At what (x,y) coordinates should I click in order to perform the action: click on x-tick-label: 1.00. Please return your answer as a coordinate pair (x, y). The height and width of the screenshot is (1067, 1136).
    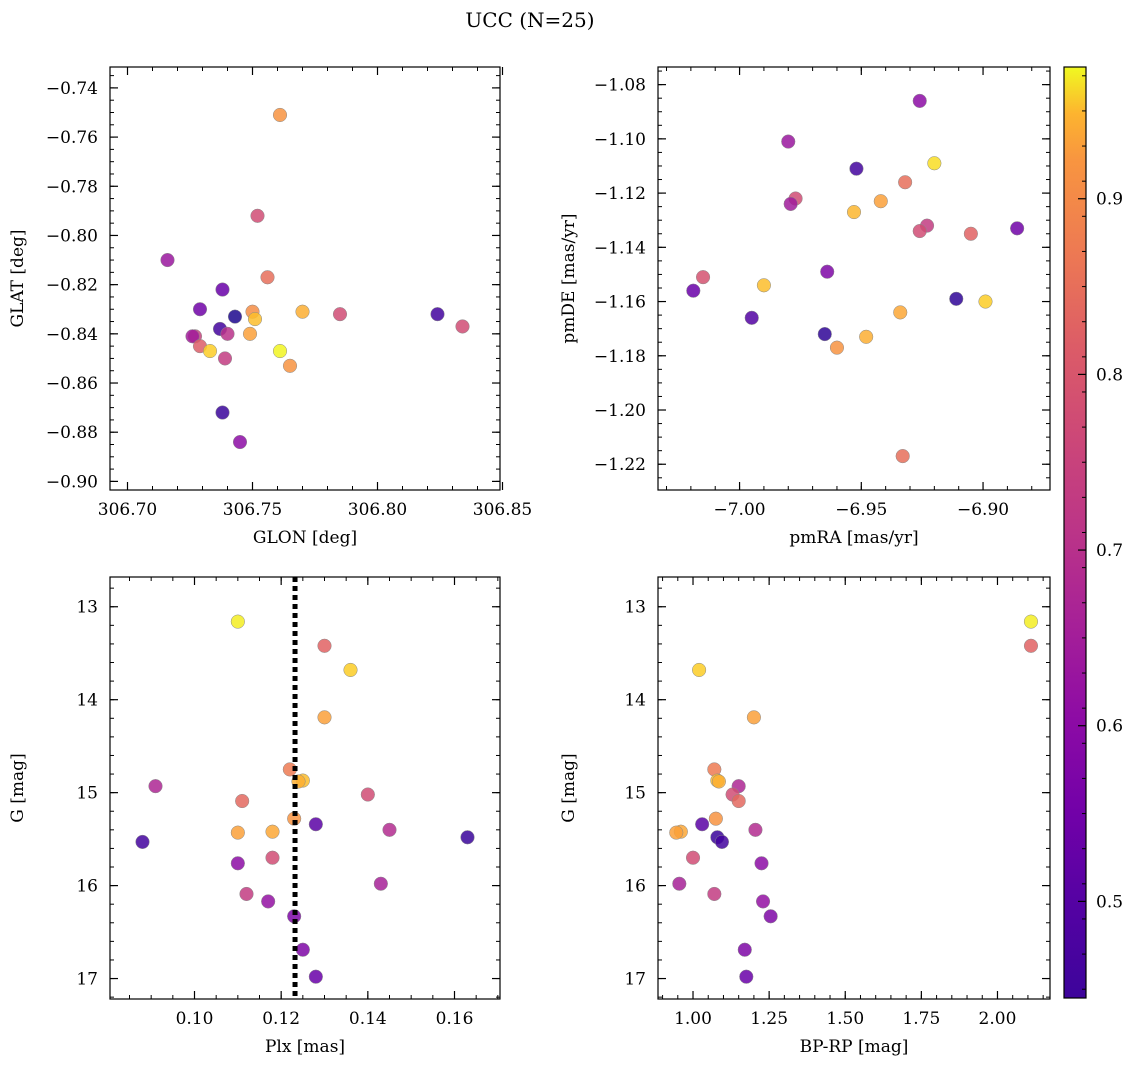
    Looking at the image, I should click on (693, 1019).